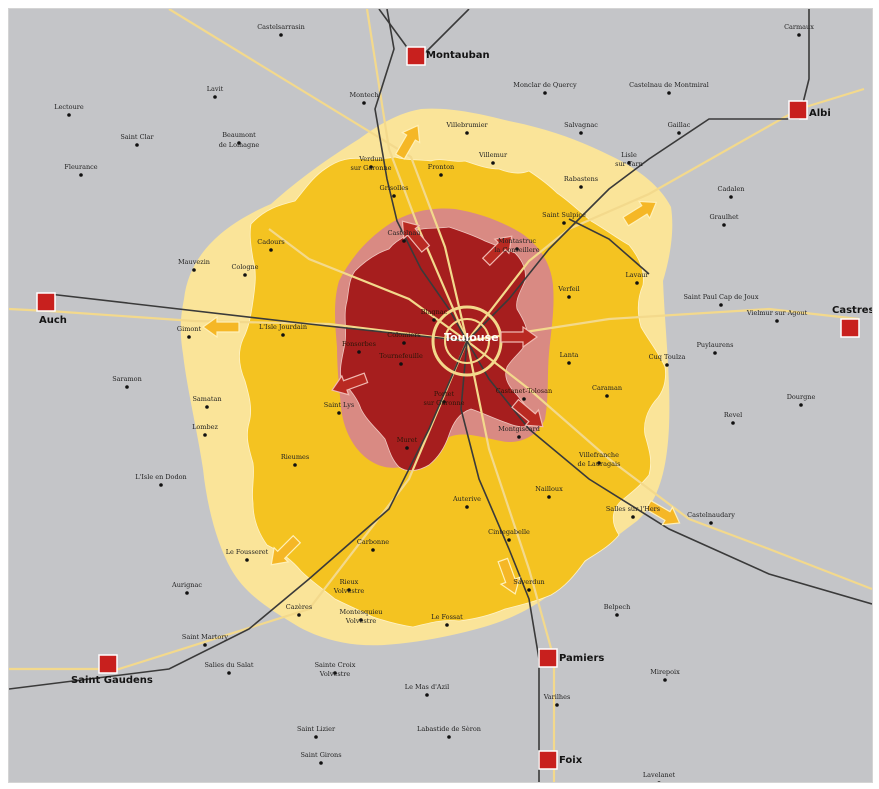 Image resolution: width=879 pixels, height=789 pixels. What do you see at coordinates (69, 115) in the screenshot?
I see `town-dot-lectoure` at bounding box center [69, 115].